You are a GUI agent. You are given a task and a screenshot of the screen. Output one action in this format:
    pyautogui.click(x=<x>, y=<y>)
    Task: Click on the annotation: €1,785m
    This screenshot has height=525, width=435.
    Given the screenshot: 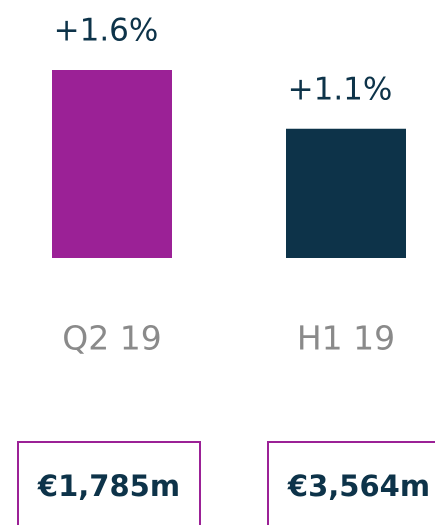 What is the action you would take?
    pyautogui.click(x=108, y=486)
    